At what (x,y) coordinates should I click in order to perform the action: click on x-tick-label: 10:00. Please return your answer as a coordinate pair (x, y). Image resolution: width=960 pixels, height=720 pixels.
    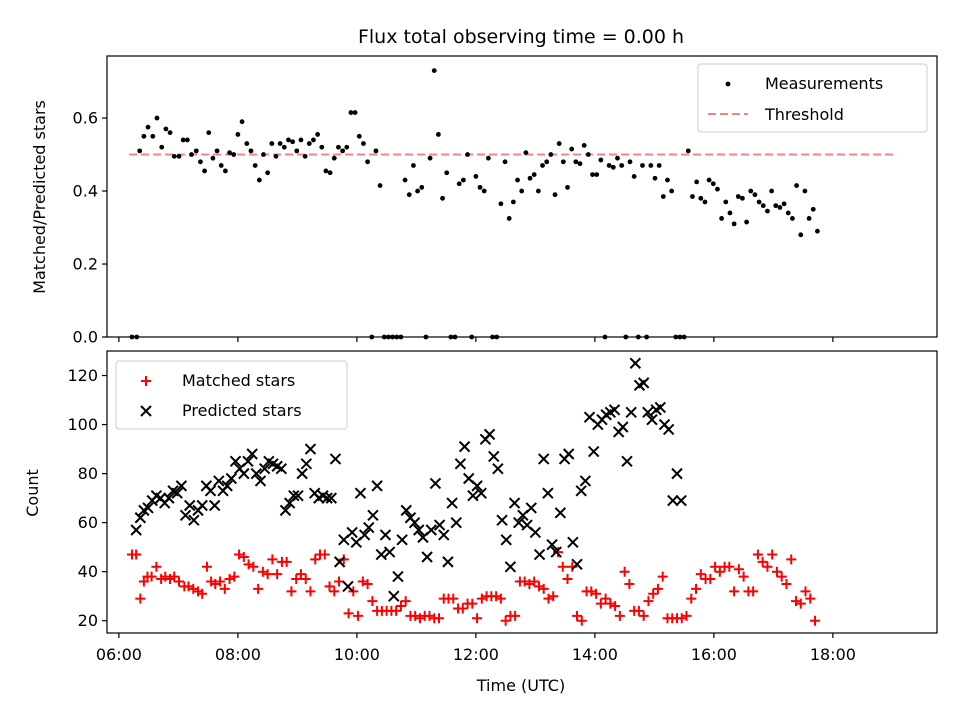
    Looking at the image, I should click on (357, 654).